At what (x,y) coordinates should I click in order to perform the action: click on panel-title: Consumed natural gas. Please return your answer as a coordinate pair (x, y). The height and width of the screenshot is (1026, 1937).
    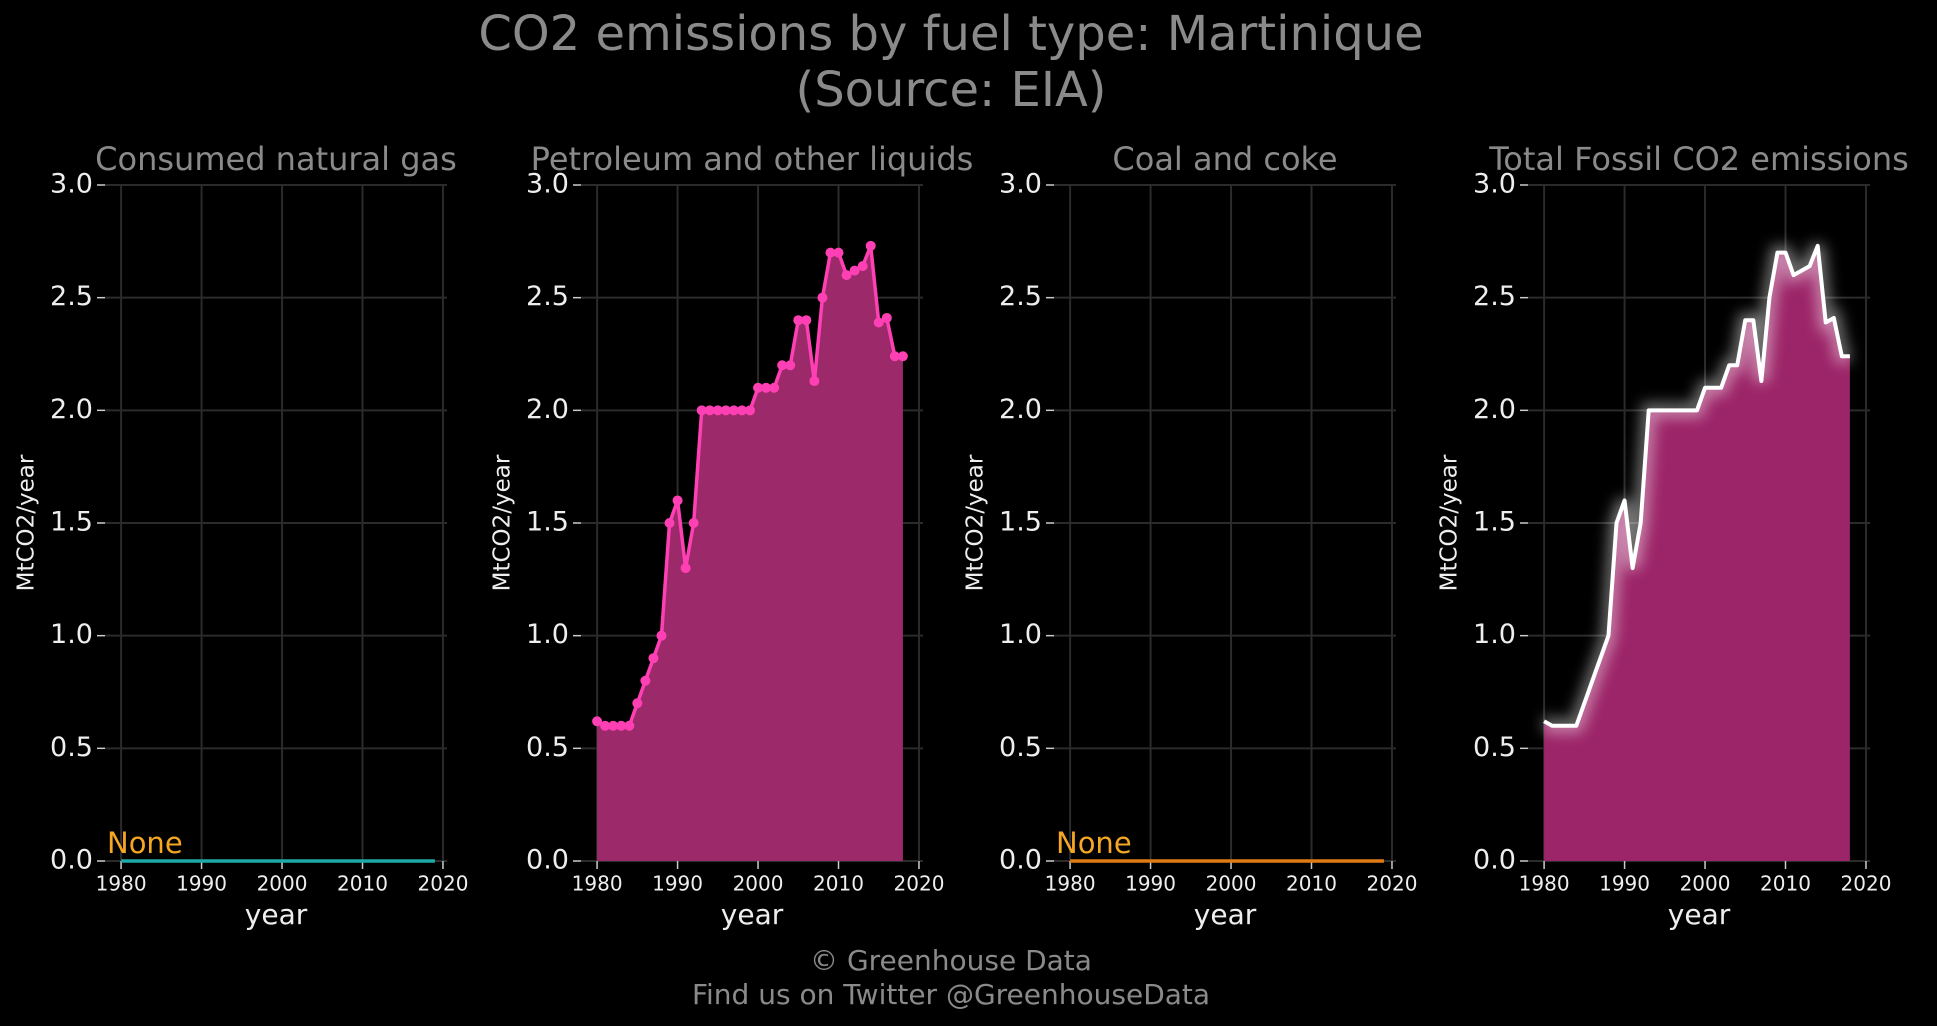
    Looking at the image, I should click on (276, 159).